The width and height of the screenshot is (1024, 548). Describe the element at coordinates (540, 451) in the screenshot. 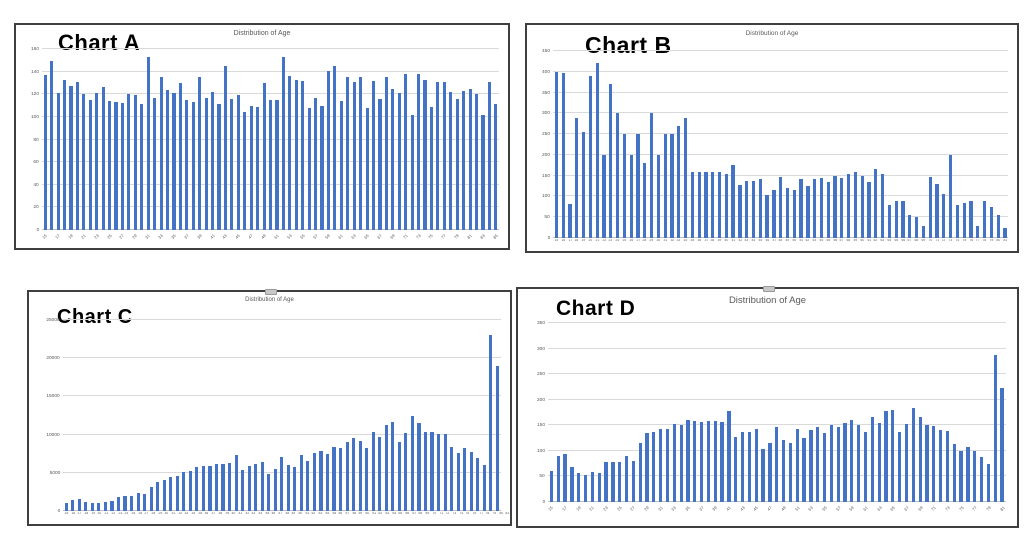

I see `y-axis-tick-label: 100` at that location.